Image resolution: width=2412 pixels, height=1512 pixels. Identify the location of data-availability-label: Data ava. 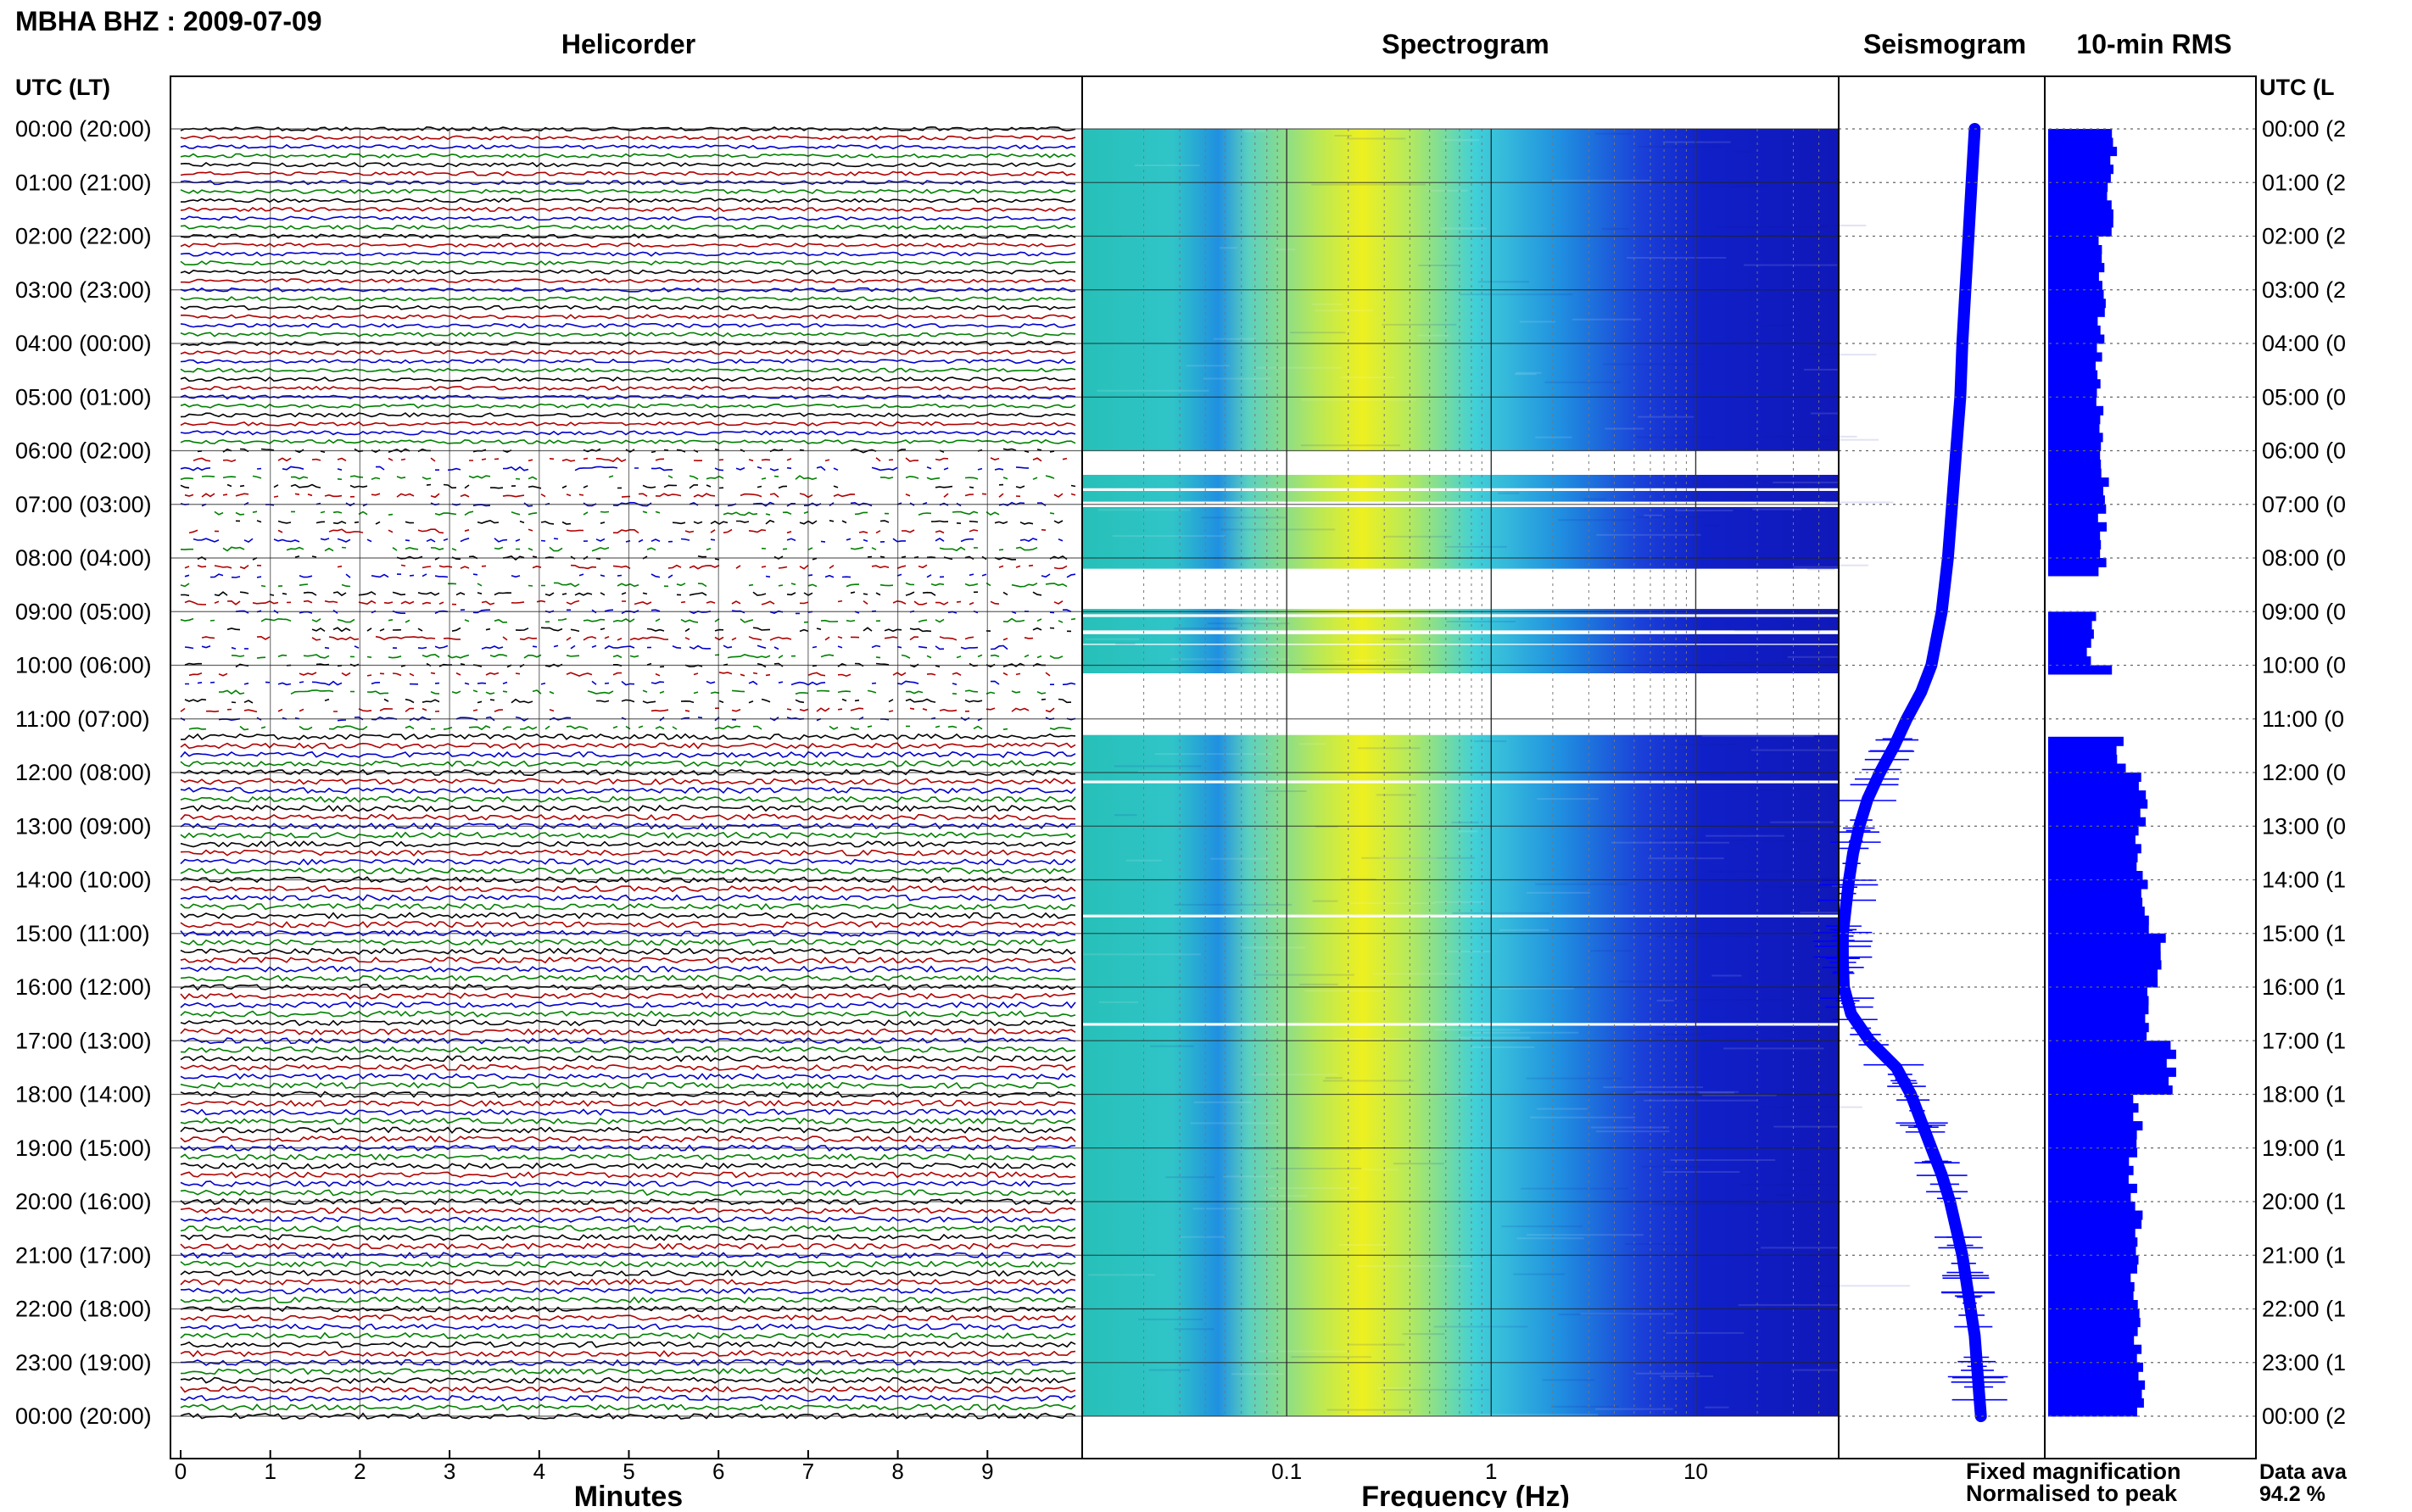
(2303, 1472).